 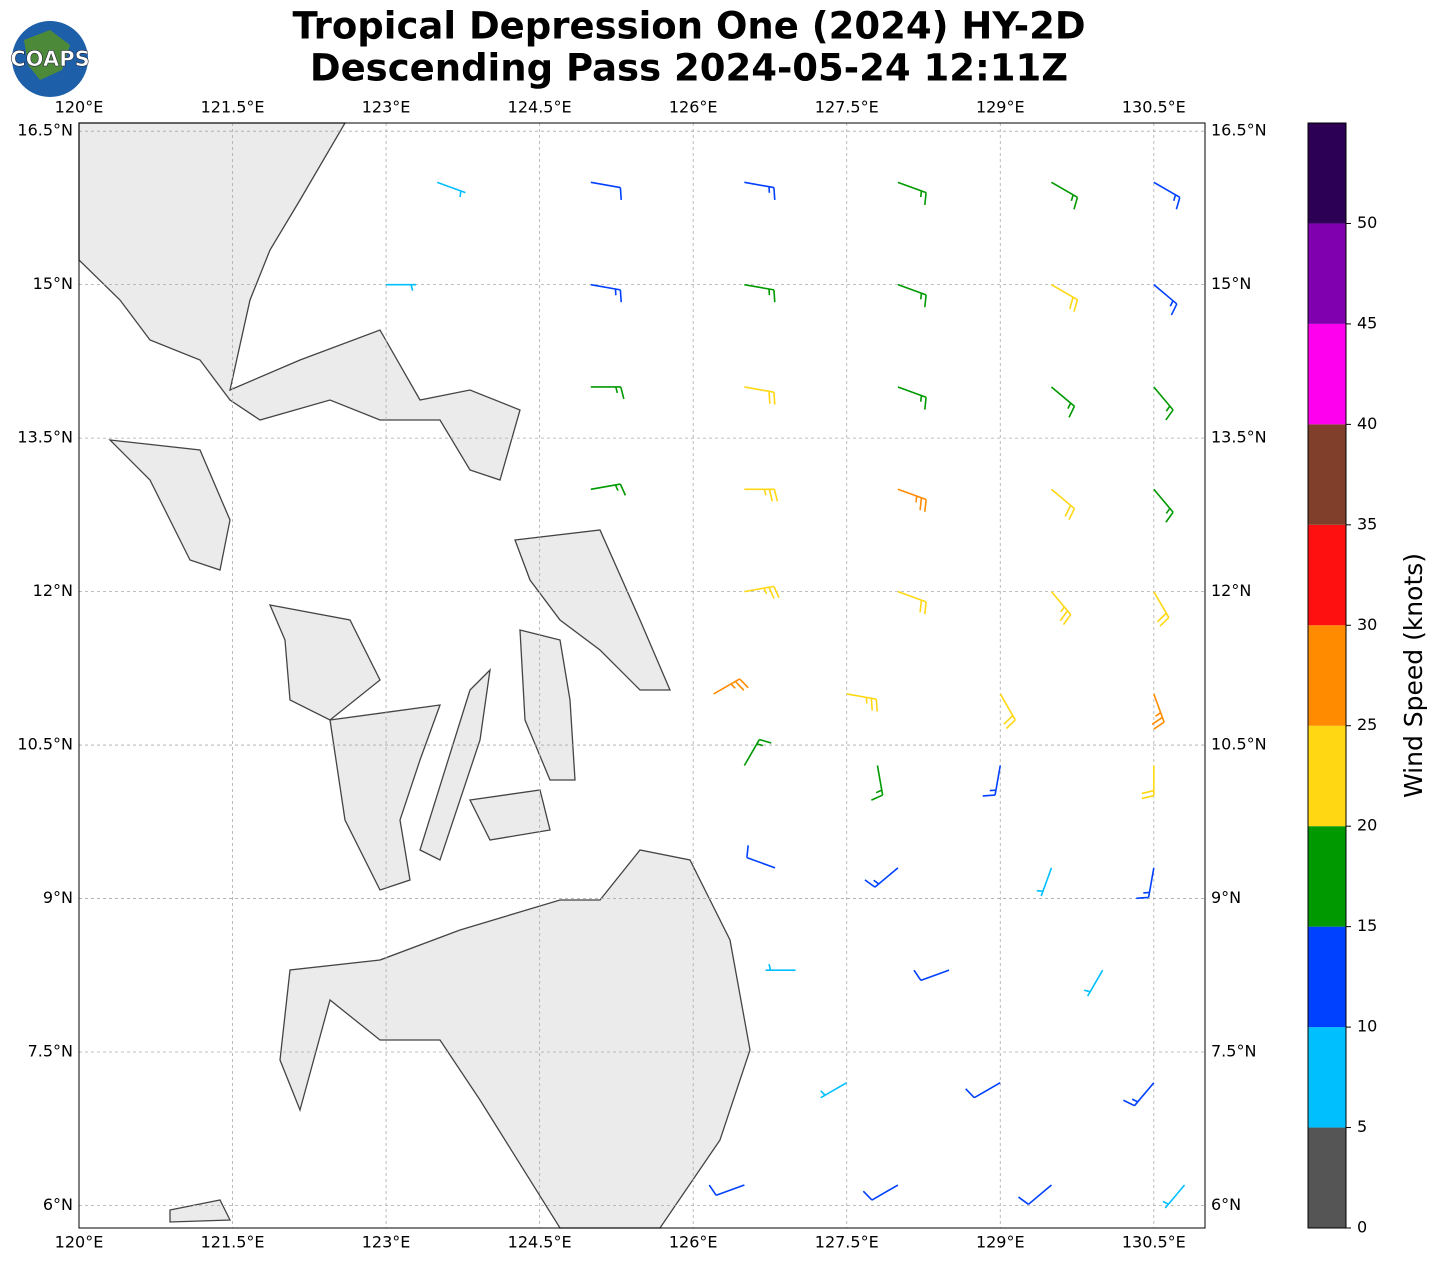 I want to click on luzon, so click(x=299, y=301).